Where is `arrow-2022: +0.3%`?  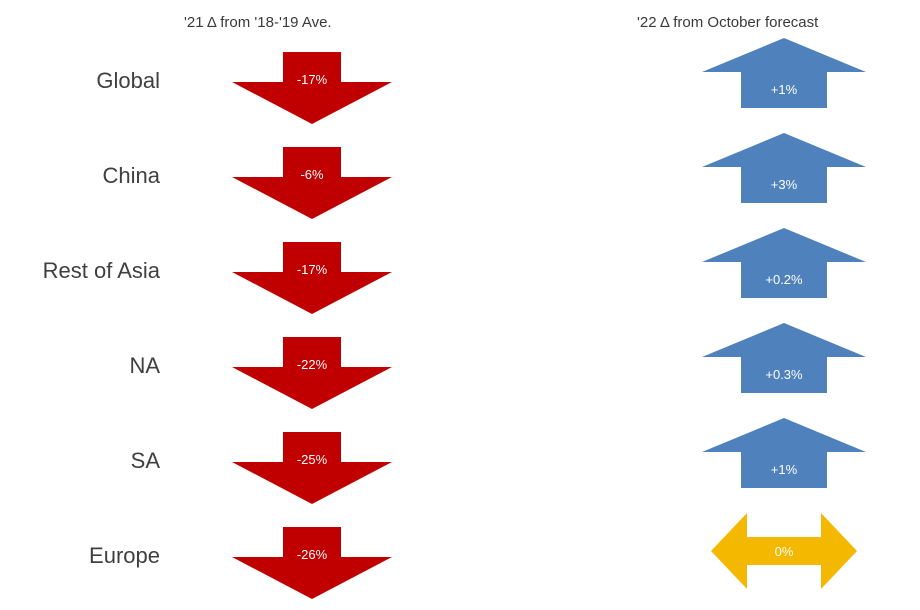
arrow-2022: +0.3% is located at coordinates (784, 358).